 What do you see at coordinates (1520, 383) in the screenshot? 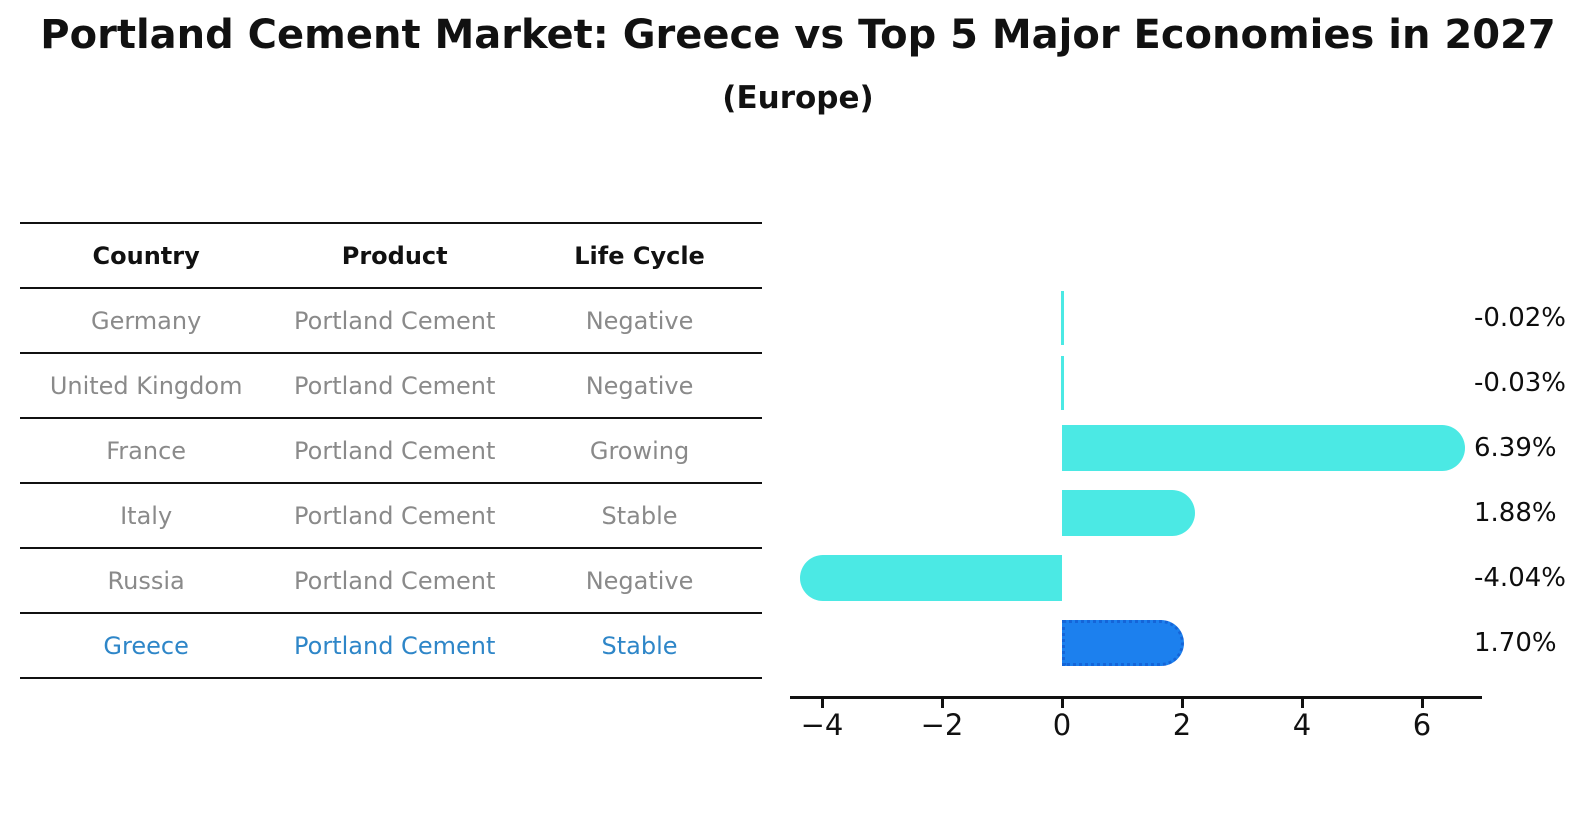
I see `bar-value-label: -0.03%` at bounding box center [1520, 383].